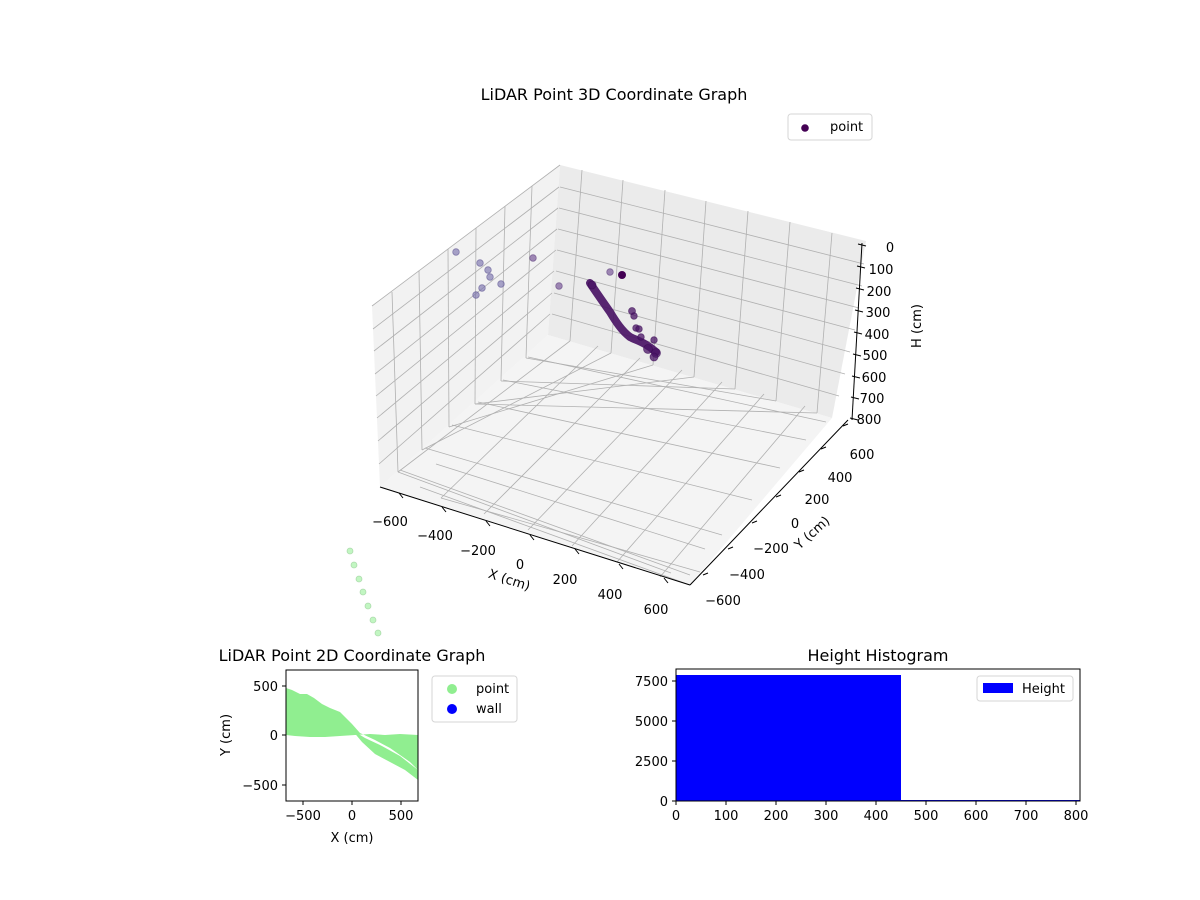 Image resolution: width=1200 pixels, height=900 pixels. Describe the element at coordinates (264, 737) in the screenshot. I see `y-axis-ticks-2d: 500 0 −500` at that location.